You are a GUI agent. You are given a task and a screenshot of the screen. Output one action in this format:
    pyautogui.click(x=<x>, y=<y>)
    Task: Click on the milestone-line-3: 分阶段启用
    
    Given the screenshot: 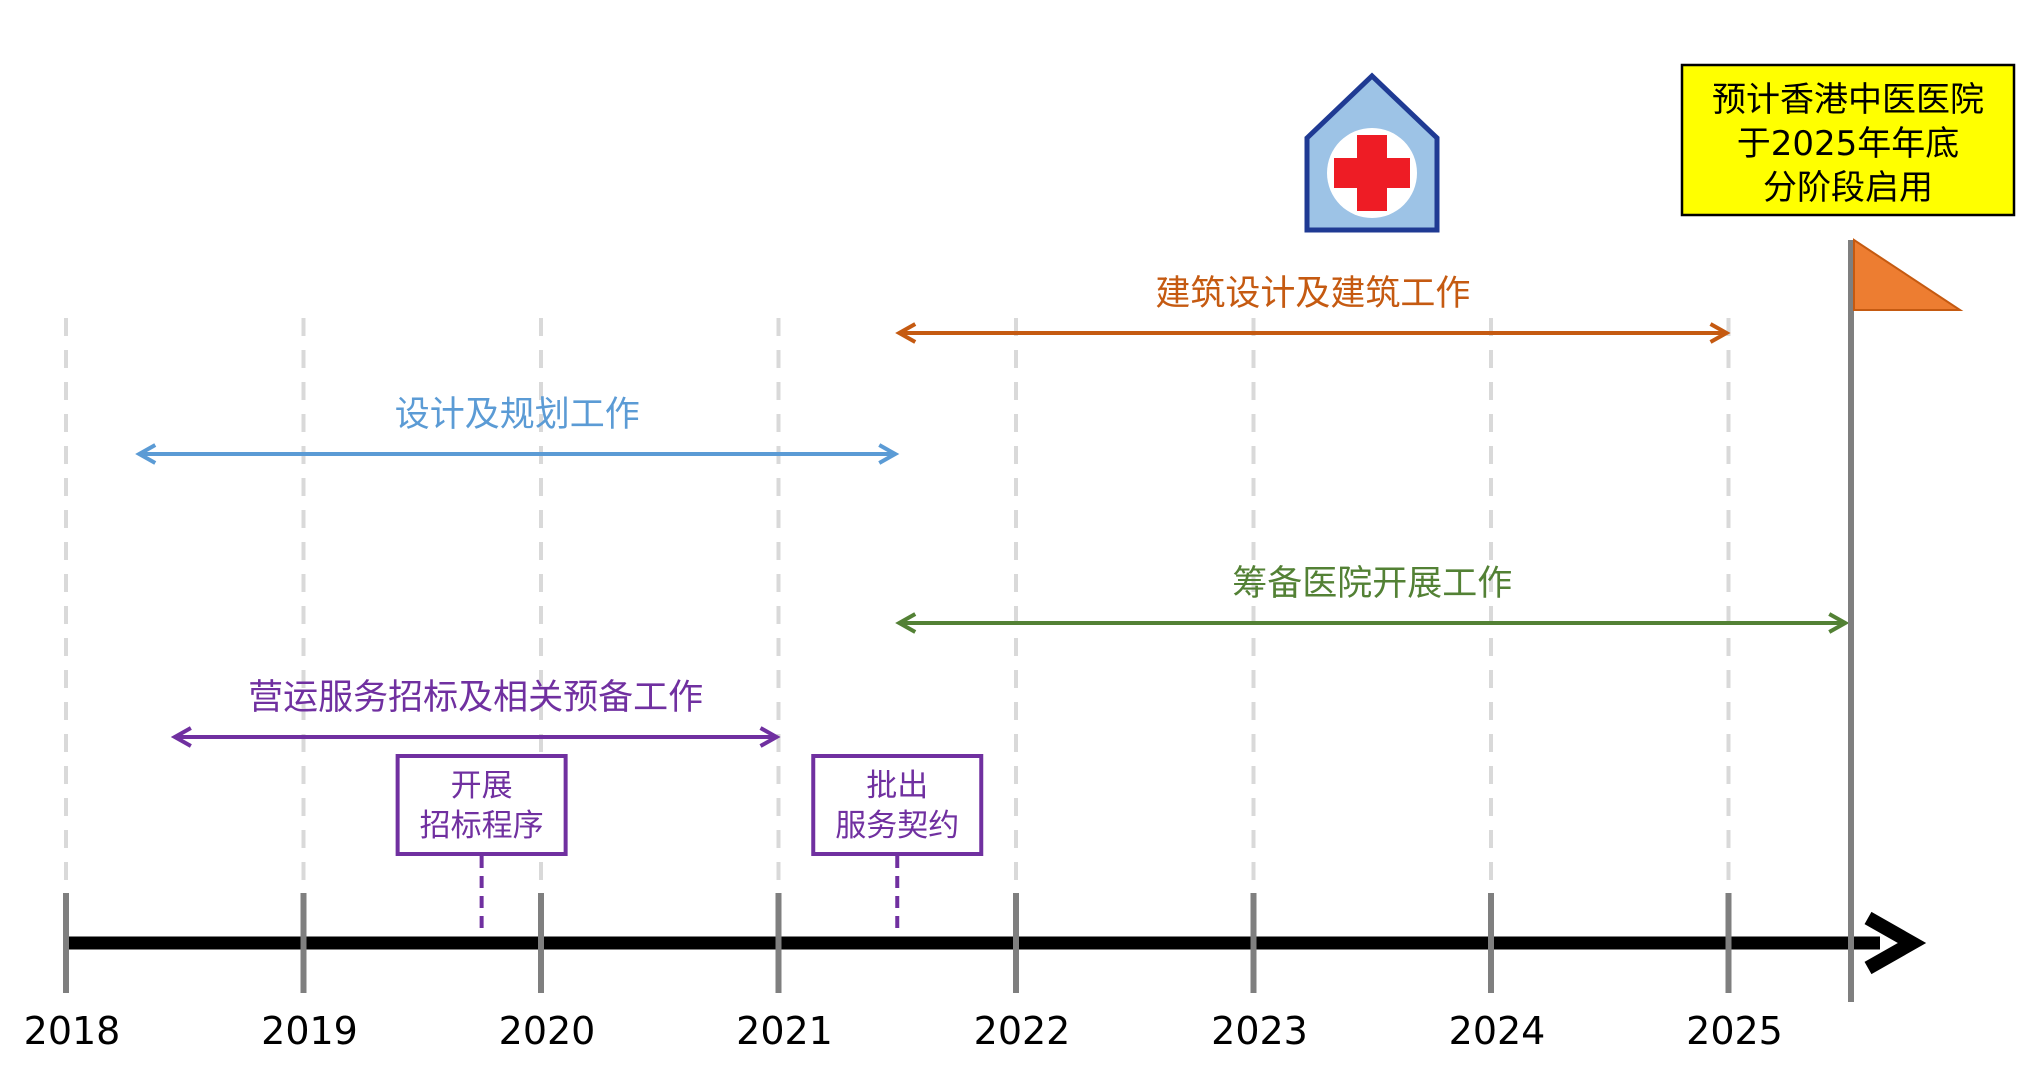 What is the action you would take?
    pyautogui.click(x=1848, y=188)
    